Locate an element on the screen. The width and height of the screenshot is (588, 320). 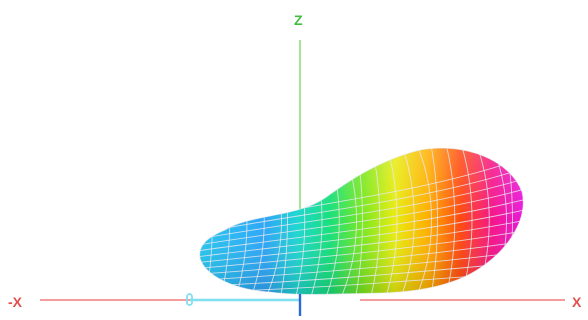
z-axis-label: Z is located at coordinates (298, 20).